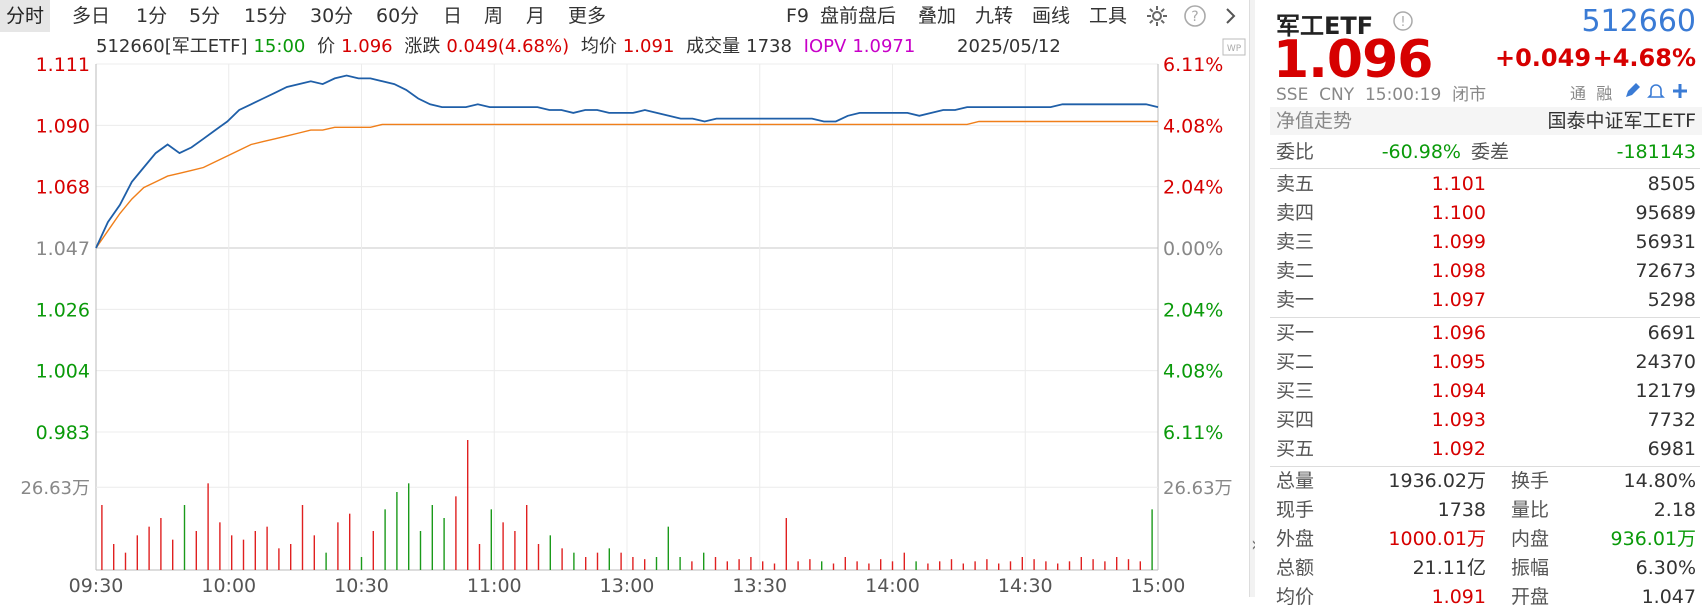  What do you see at coordinates (1295, 391) in the screenshot?
I see `level-label: 买三` at bounding box center [1295, 391].